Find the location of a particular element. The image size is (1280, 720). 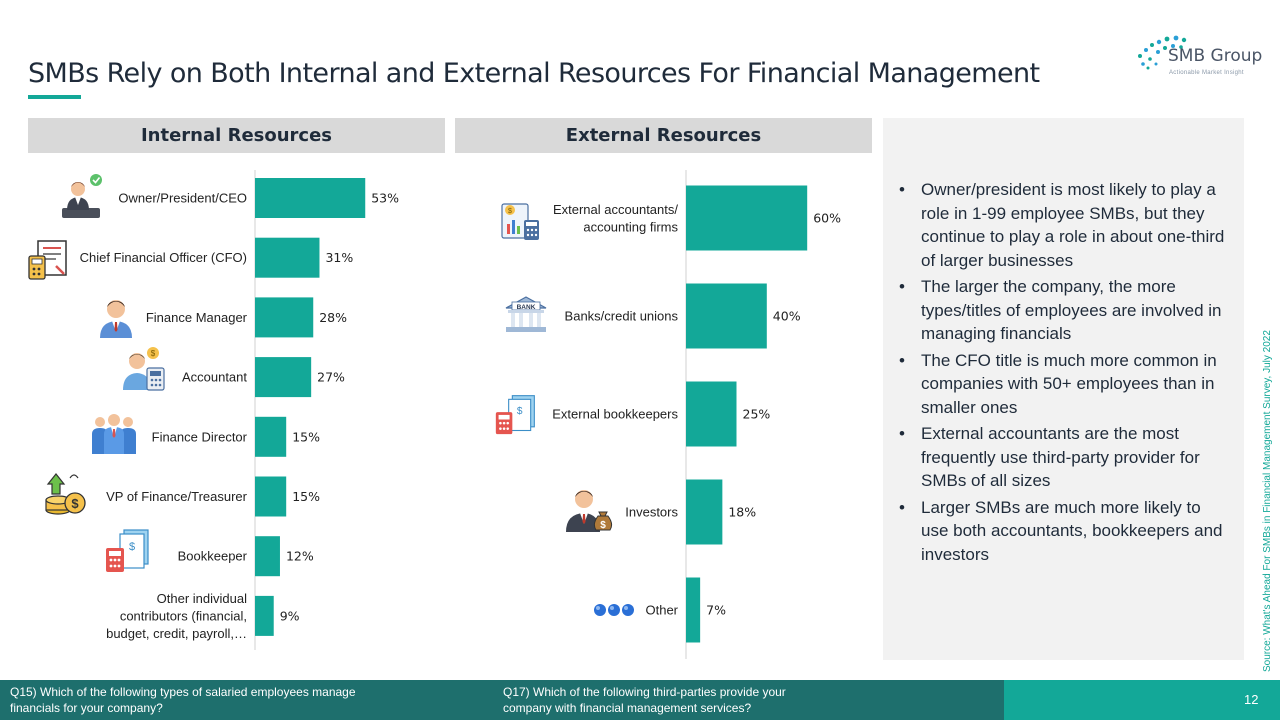

three-dots-icon is located at coordinates (614, 610).